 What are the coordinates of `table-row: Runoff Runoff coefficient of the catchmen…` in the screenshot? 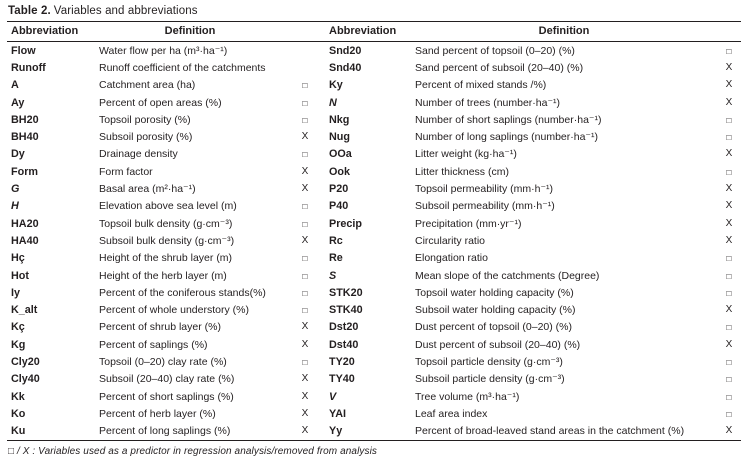 It's located at (374, 67).